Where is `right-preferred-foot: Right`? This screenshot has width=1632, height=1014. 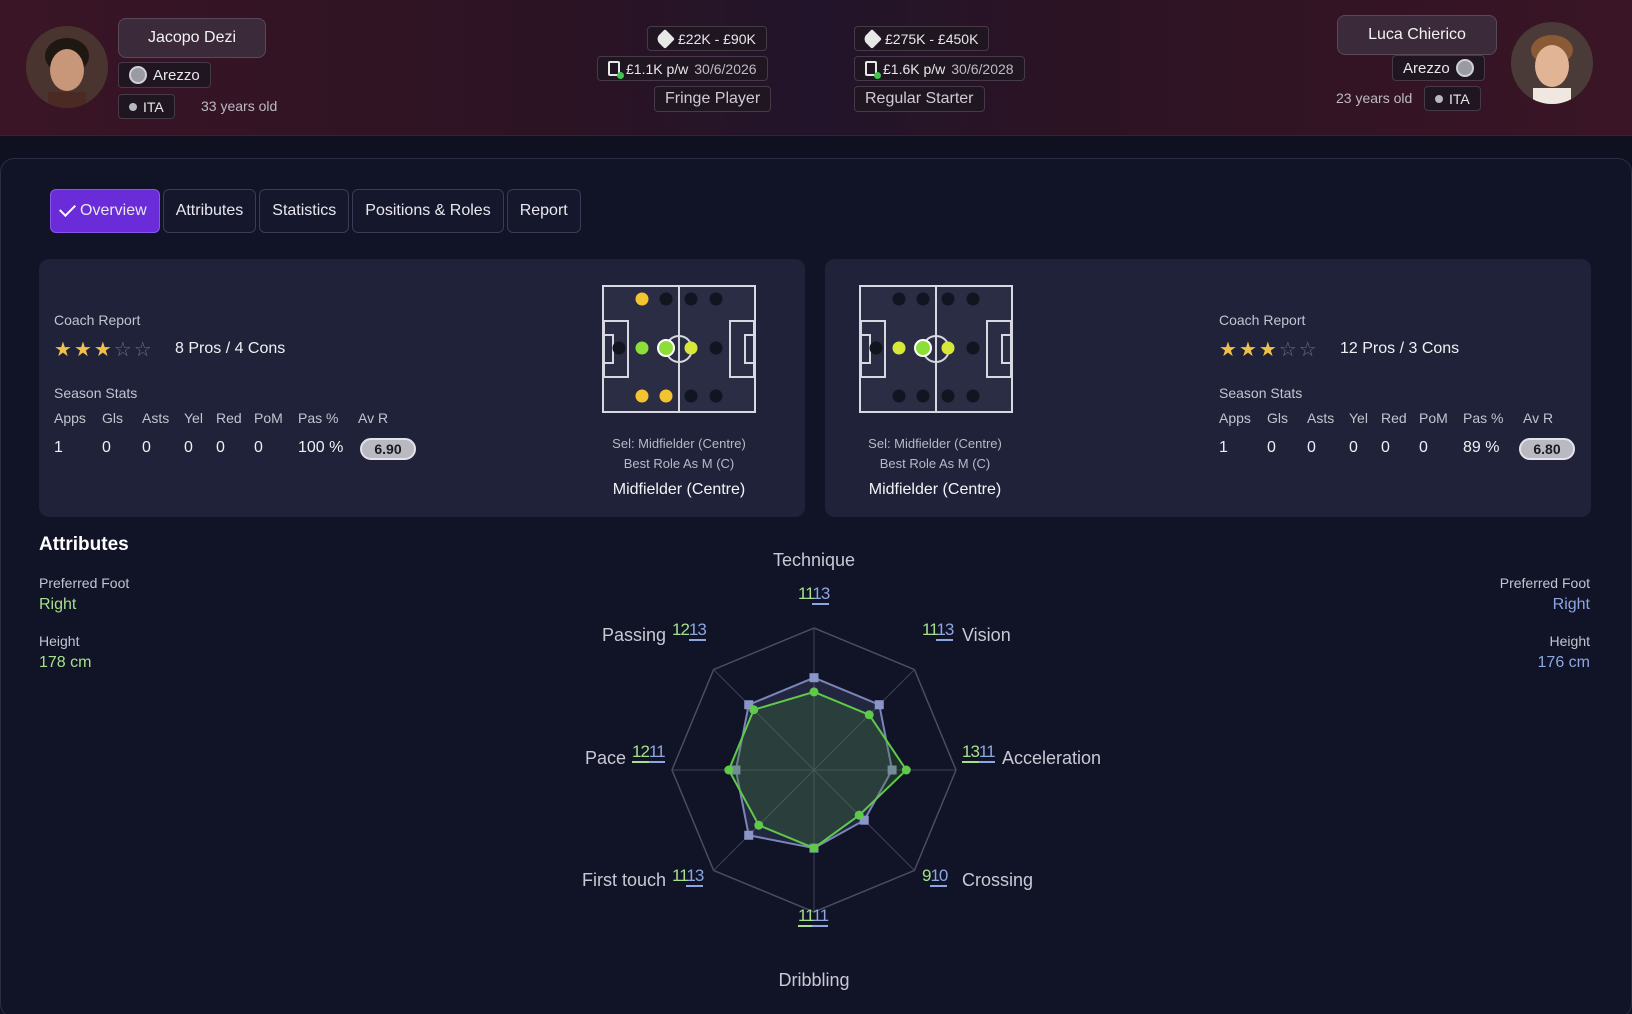 right-preferred-foot: Right is located at coordinates (1571, 604).